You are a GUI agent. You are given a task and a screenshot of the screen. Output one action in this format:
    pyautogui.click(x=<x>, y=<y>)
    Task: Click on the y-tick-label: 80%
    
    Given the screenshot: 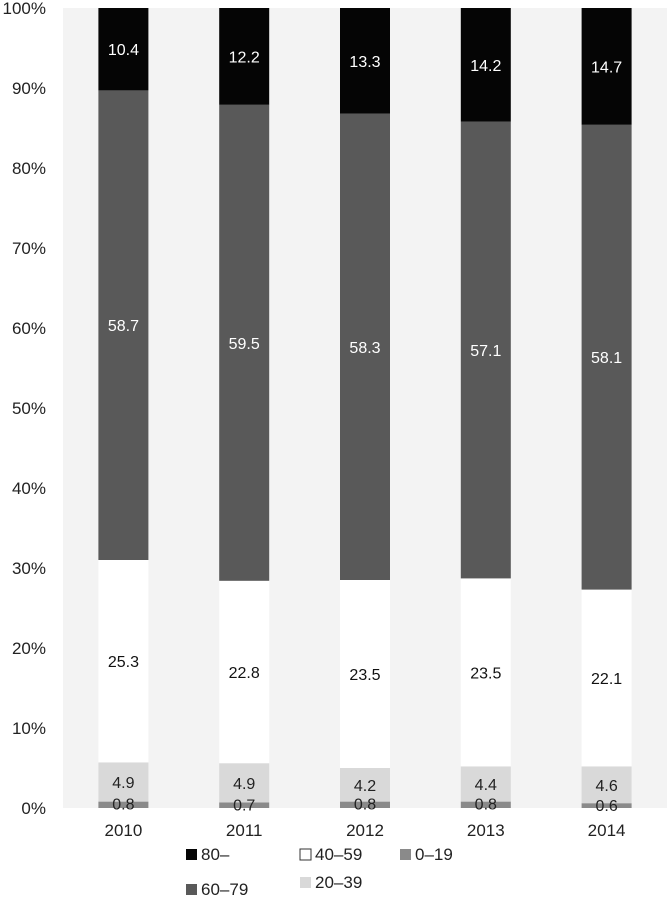 What is the action you would take?
    pyautogui.click(x=29, y=168)
    